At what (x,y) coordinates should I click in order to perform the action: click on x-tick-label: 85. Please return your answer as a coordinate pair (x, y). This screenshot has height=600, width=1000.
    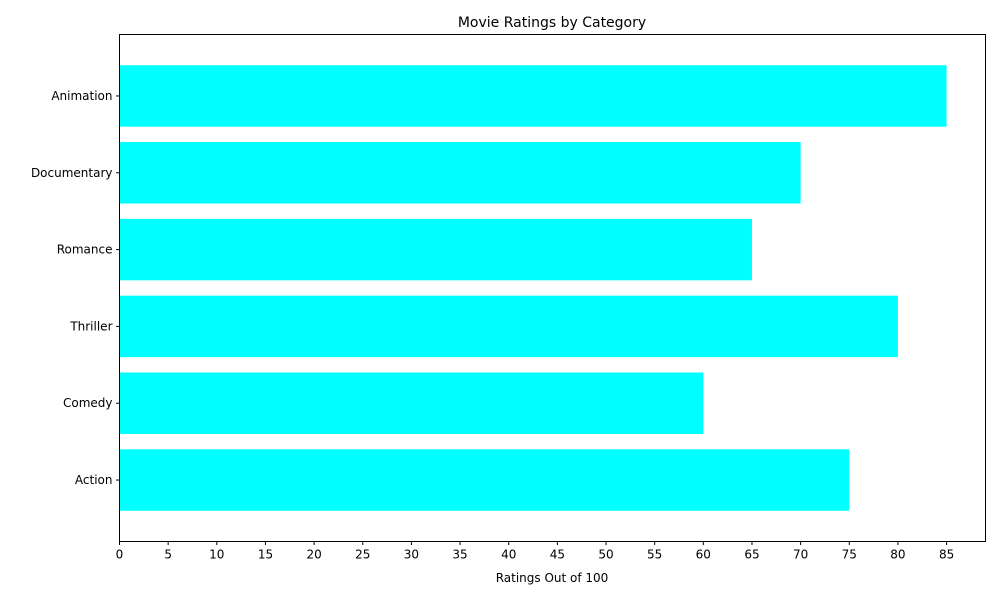
    Looking at the image, I should click on (946, 555).